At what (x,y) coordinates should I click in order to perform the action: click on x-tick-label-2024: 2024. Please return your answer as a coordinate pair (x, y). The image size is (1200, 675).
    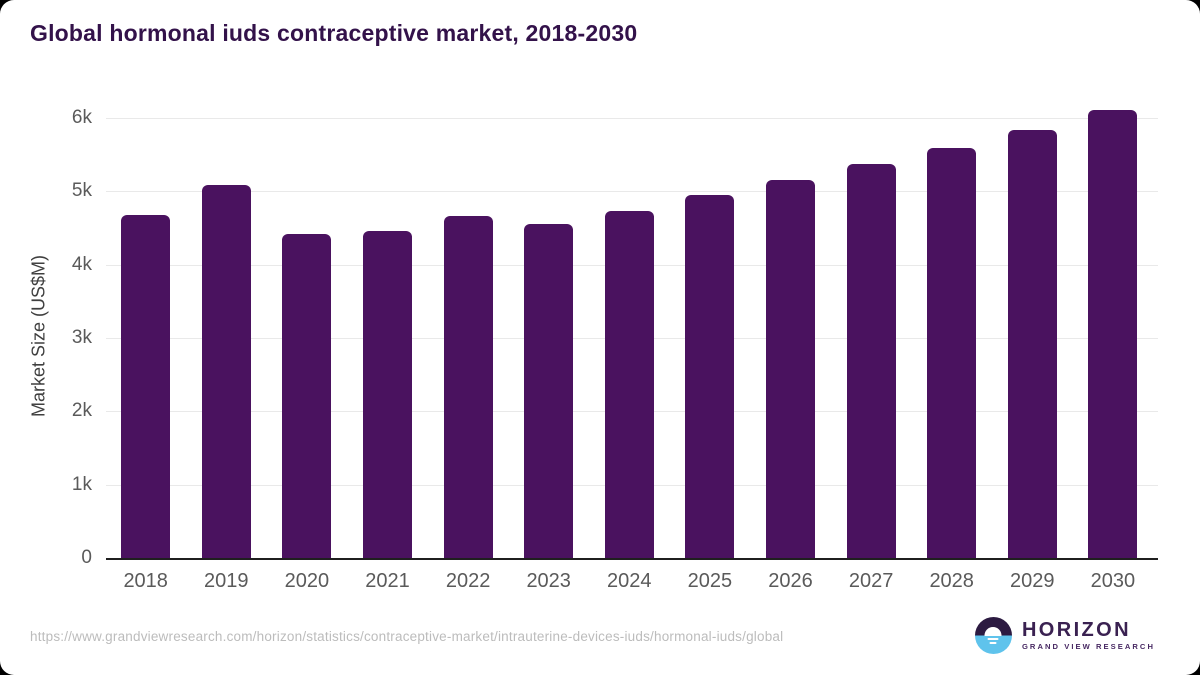
    Looking at the image, I should click on (629, 581).